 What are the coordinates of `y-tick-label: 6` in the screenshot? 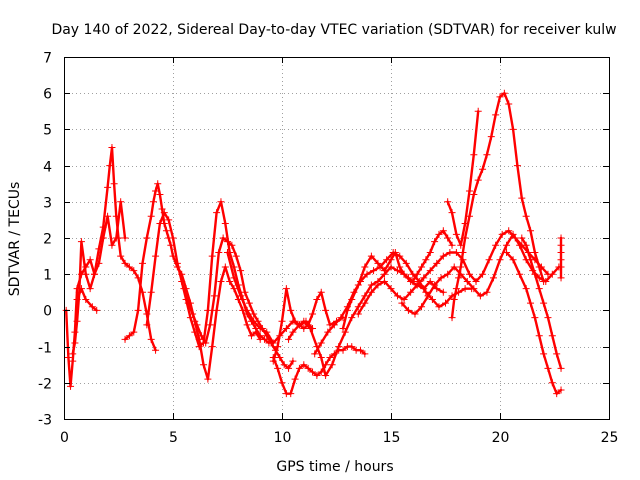 It's located at (47, 95).